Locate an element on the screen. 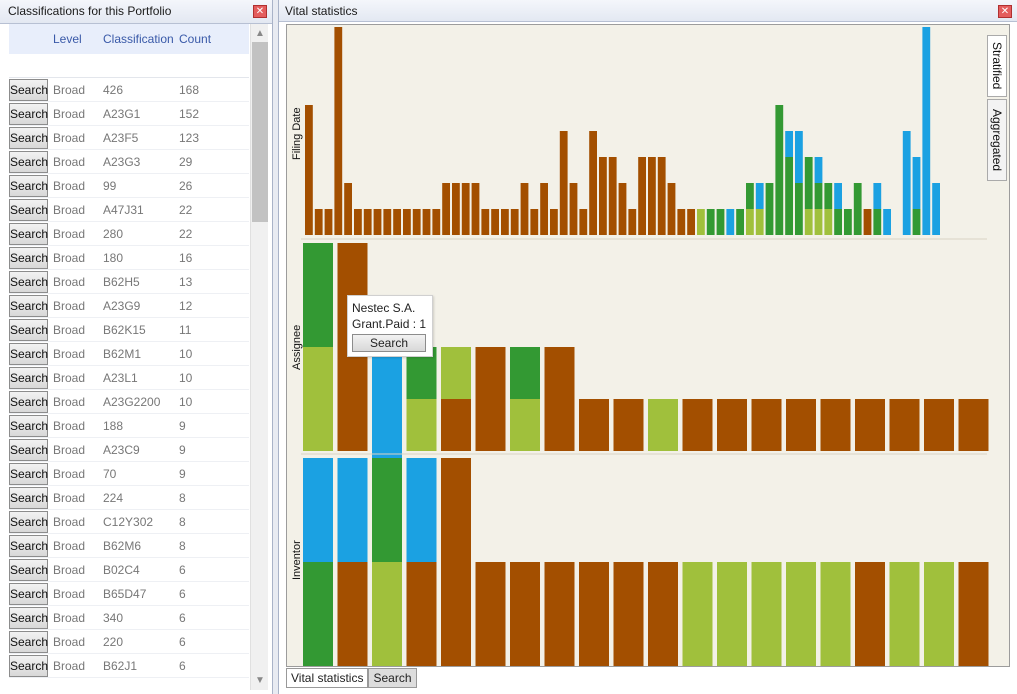 The image size is (1017, 694). tab-stratified: Stratified is located at coordinates (997, 66).